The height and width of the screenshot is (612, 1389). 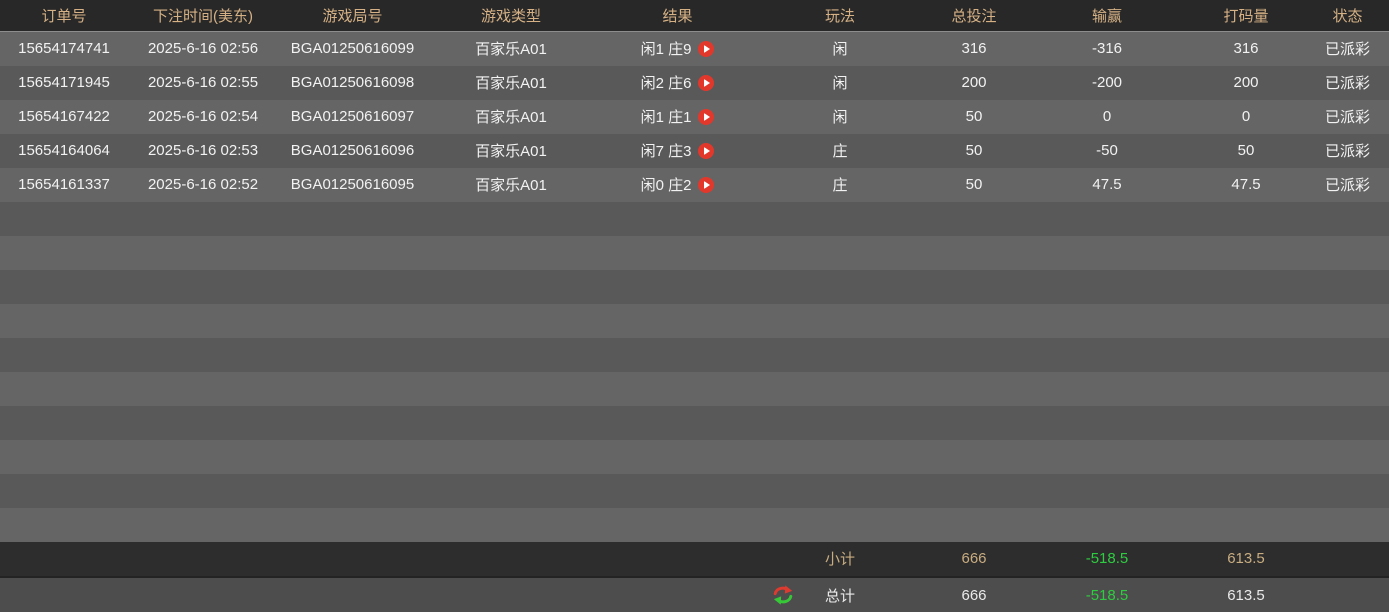 What do you see at coordinates (203, 184) in the screenshot?
I see `cell-bet-time: 2025-6-16 02:52` at bounding box center [203, 184].